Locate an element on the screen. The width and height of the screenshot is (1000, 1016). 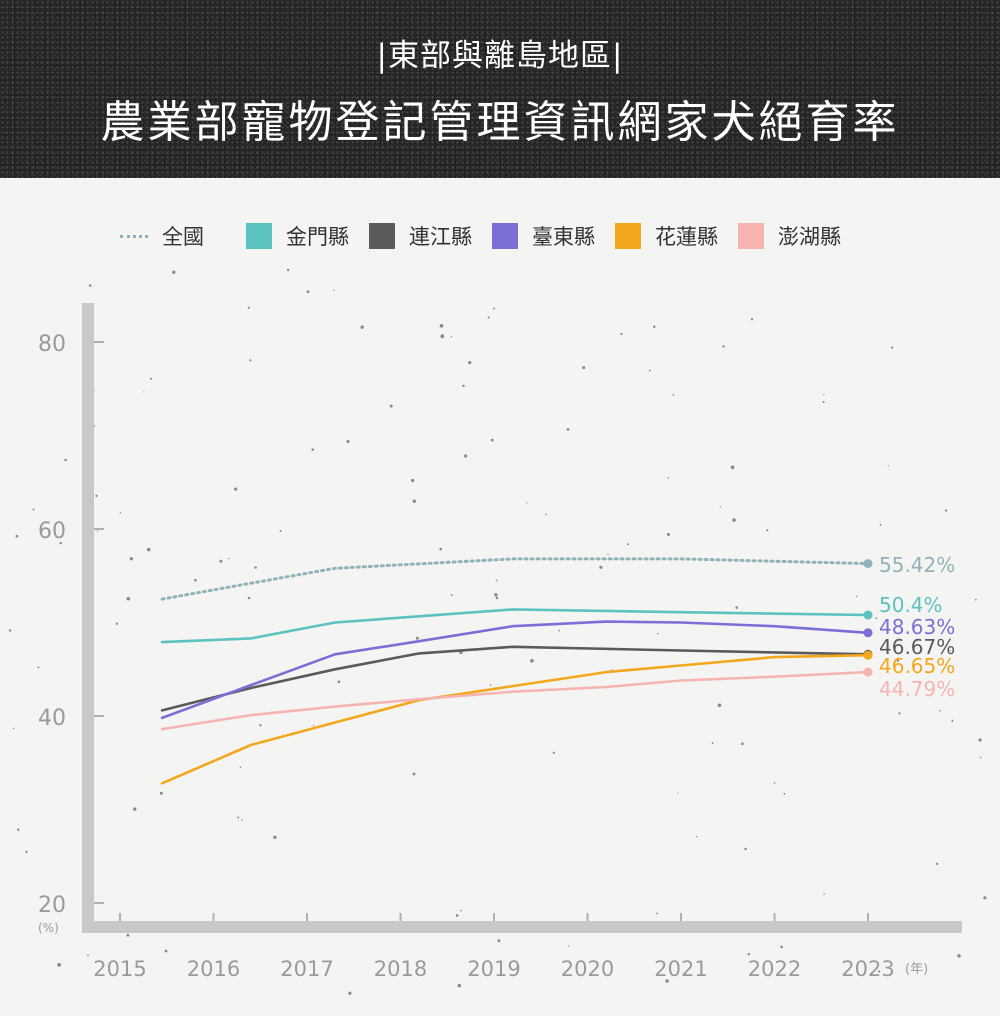
series-end-label: 55.42% is located at coordinates (917, 565).